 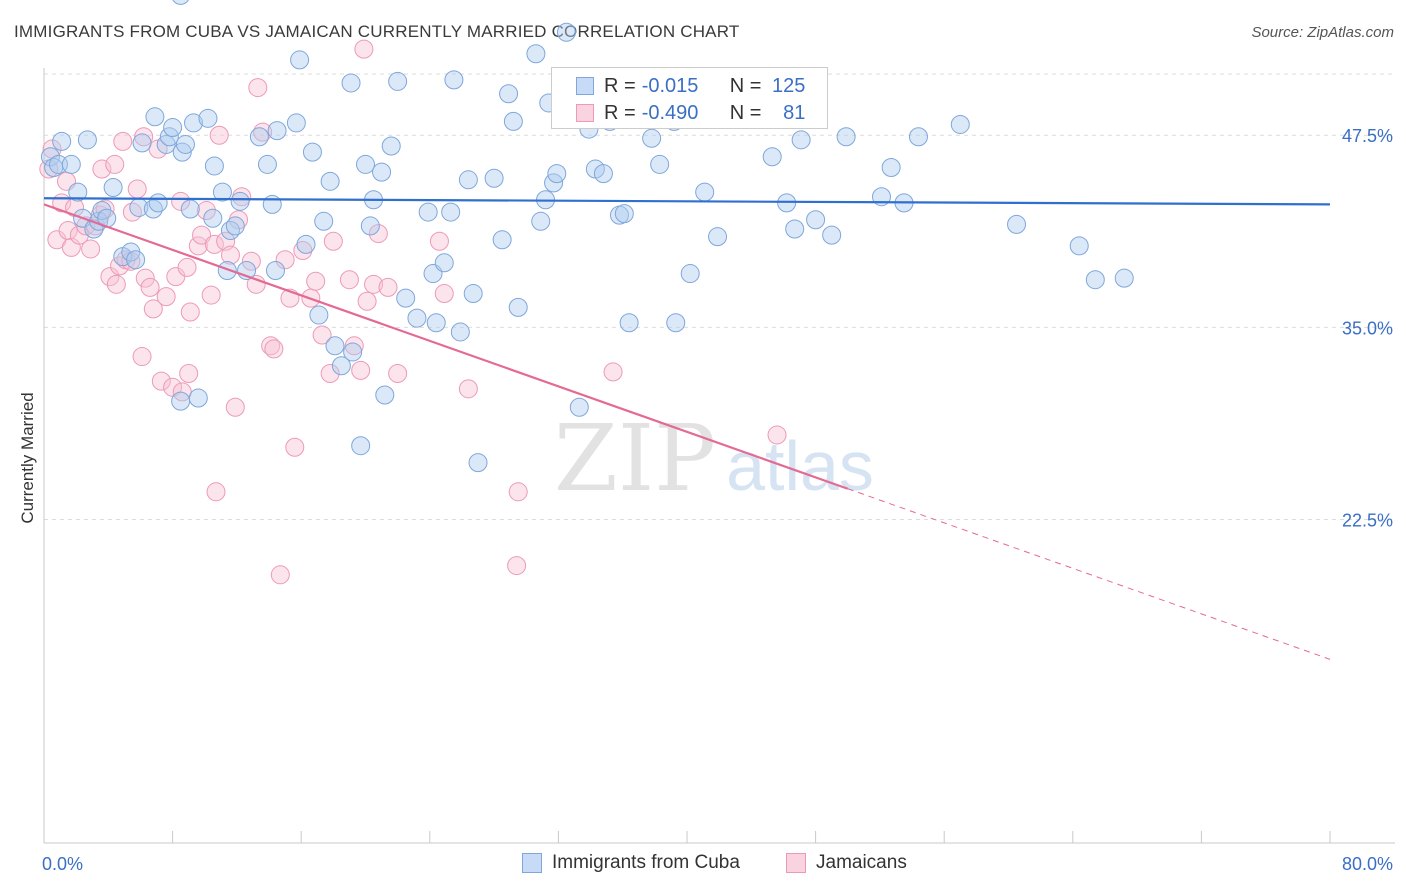 I want to click on series-legend: Immigrants from Cuba Jamaicans, so click(x=703, y=865).